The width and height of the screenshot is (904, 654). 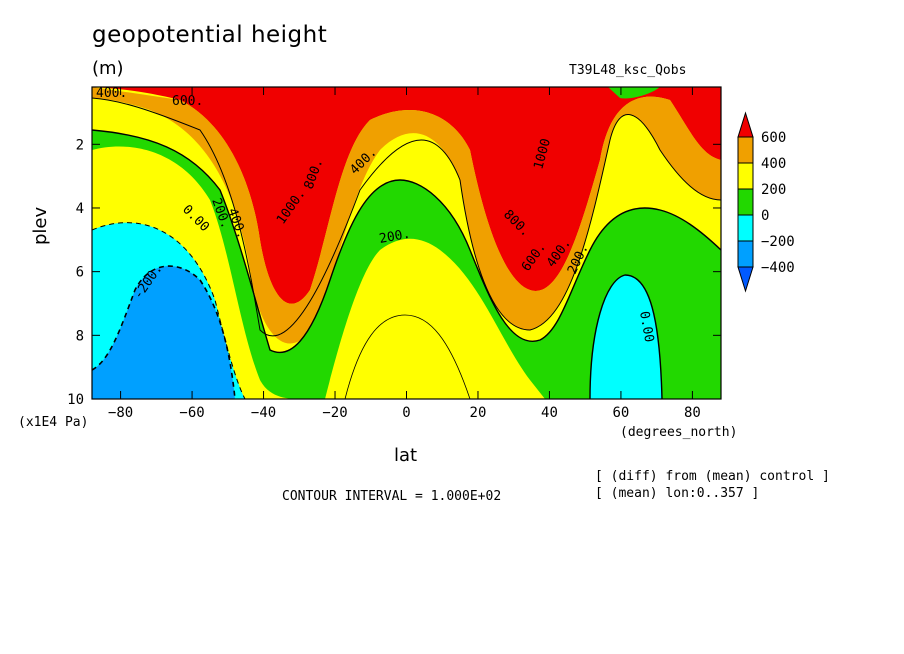 I want to click on note-1: [ (diff) from (mean) control ], so click(x=712, y=476).